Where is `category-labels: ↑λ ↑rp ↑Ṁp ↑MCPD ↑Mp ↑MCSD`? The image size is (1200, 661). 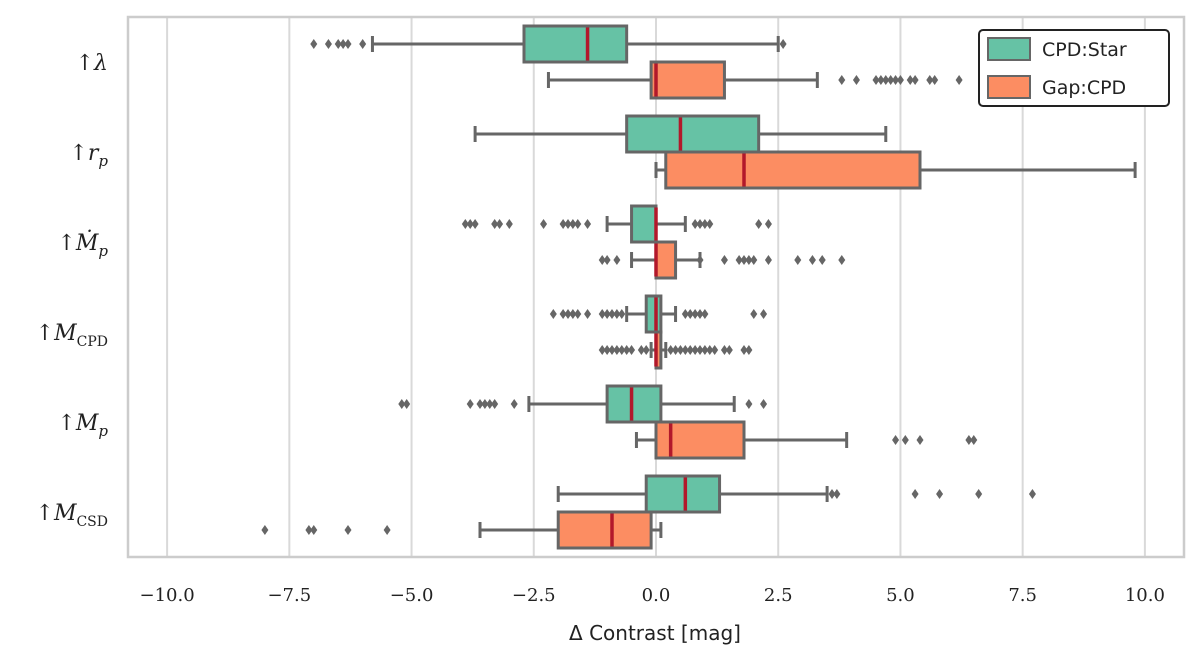 category-labels: ↑λ ↑rp ↑Ṁp ↑MCPD ↑Mp ↑MCSD is located at coordinates (72, 290).